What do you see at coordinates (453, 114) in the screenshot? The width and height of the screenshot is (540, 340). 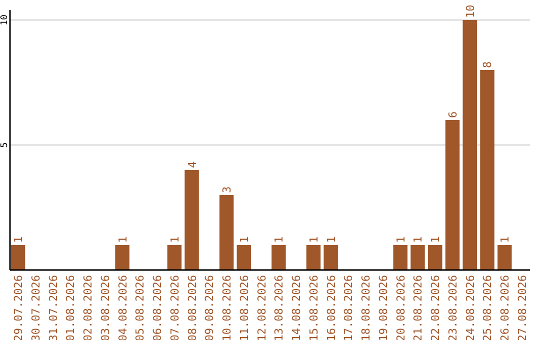 I see `data-label: 6` at bounding box center [453, 114].